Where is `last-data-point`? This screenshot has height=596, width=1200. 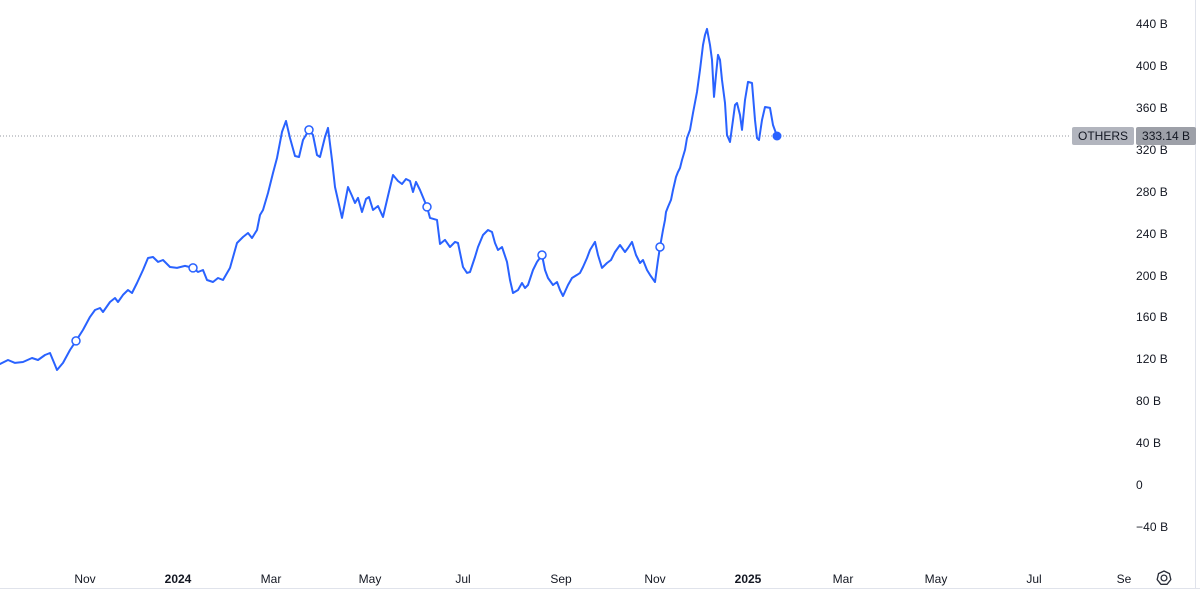
last-data-point is located at coordinates (777, 136).